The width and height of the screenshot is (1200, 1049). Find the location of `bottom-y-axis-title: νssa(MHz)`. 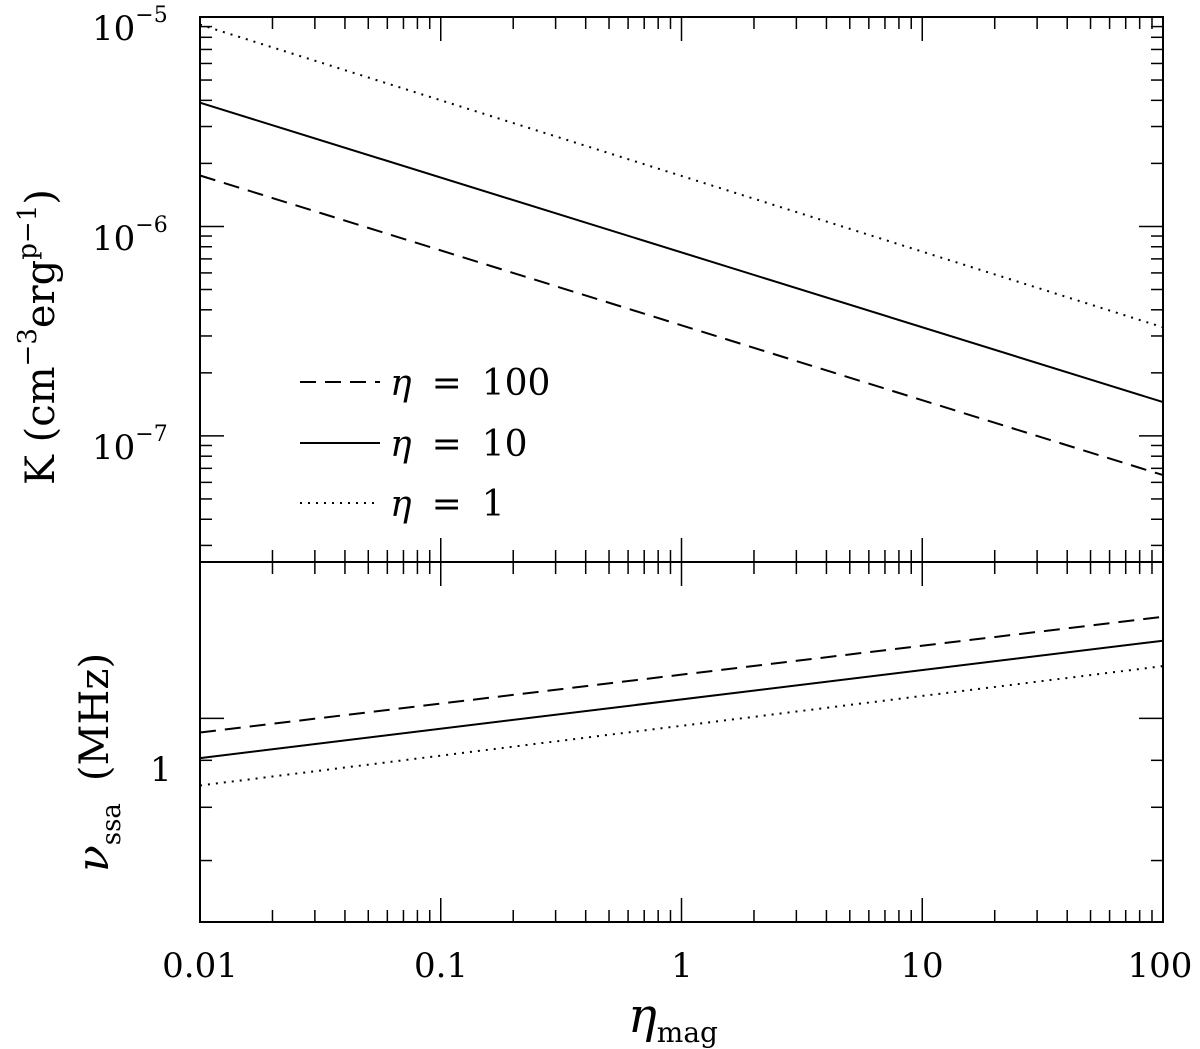

bottom-y-axis-title: νssa(MHz) is located at coordinates (97, 762).